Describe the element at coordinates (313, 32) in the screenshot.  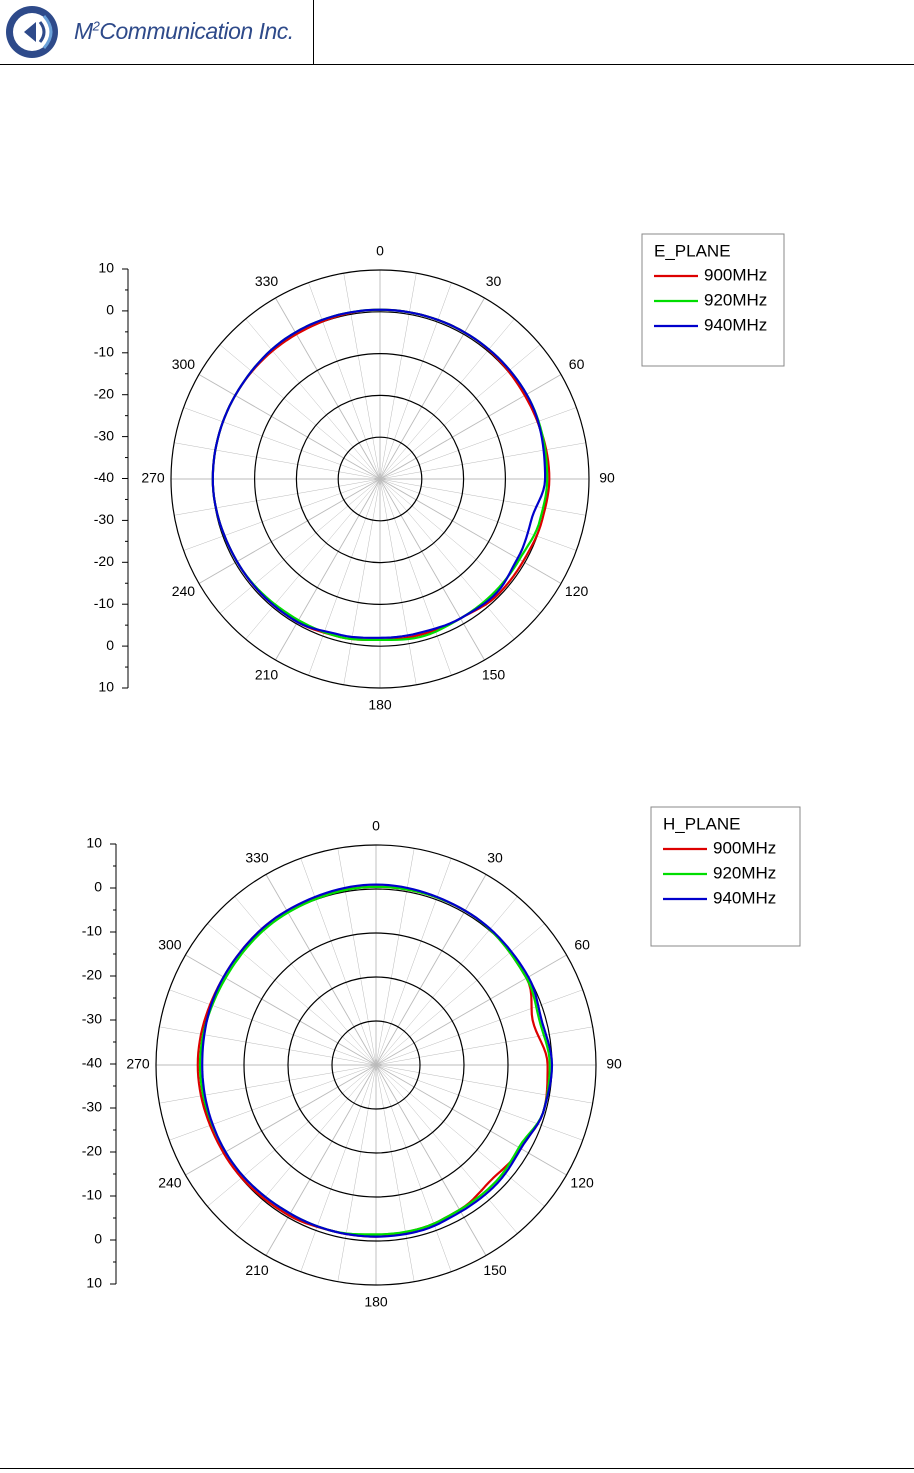
I see `header-divider` at that location.